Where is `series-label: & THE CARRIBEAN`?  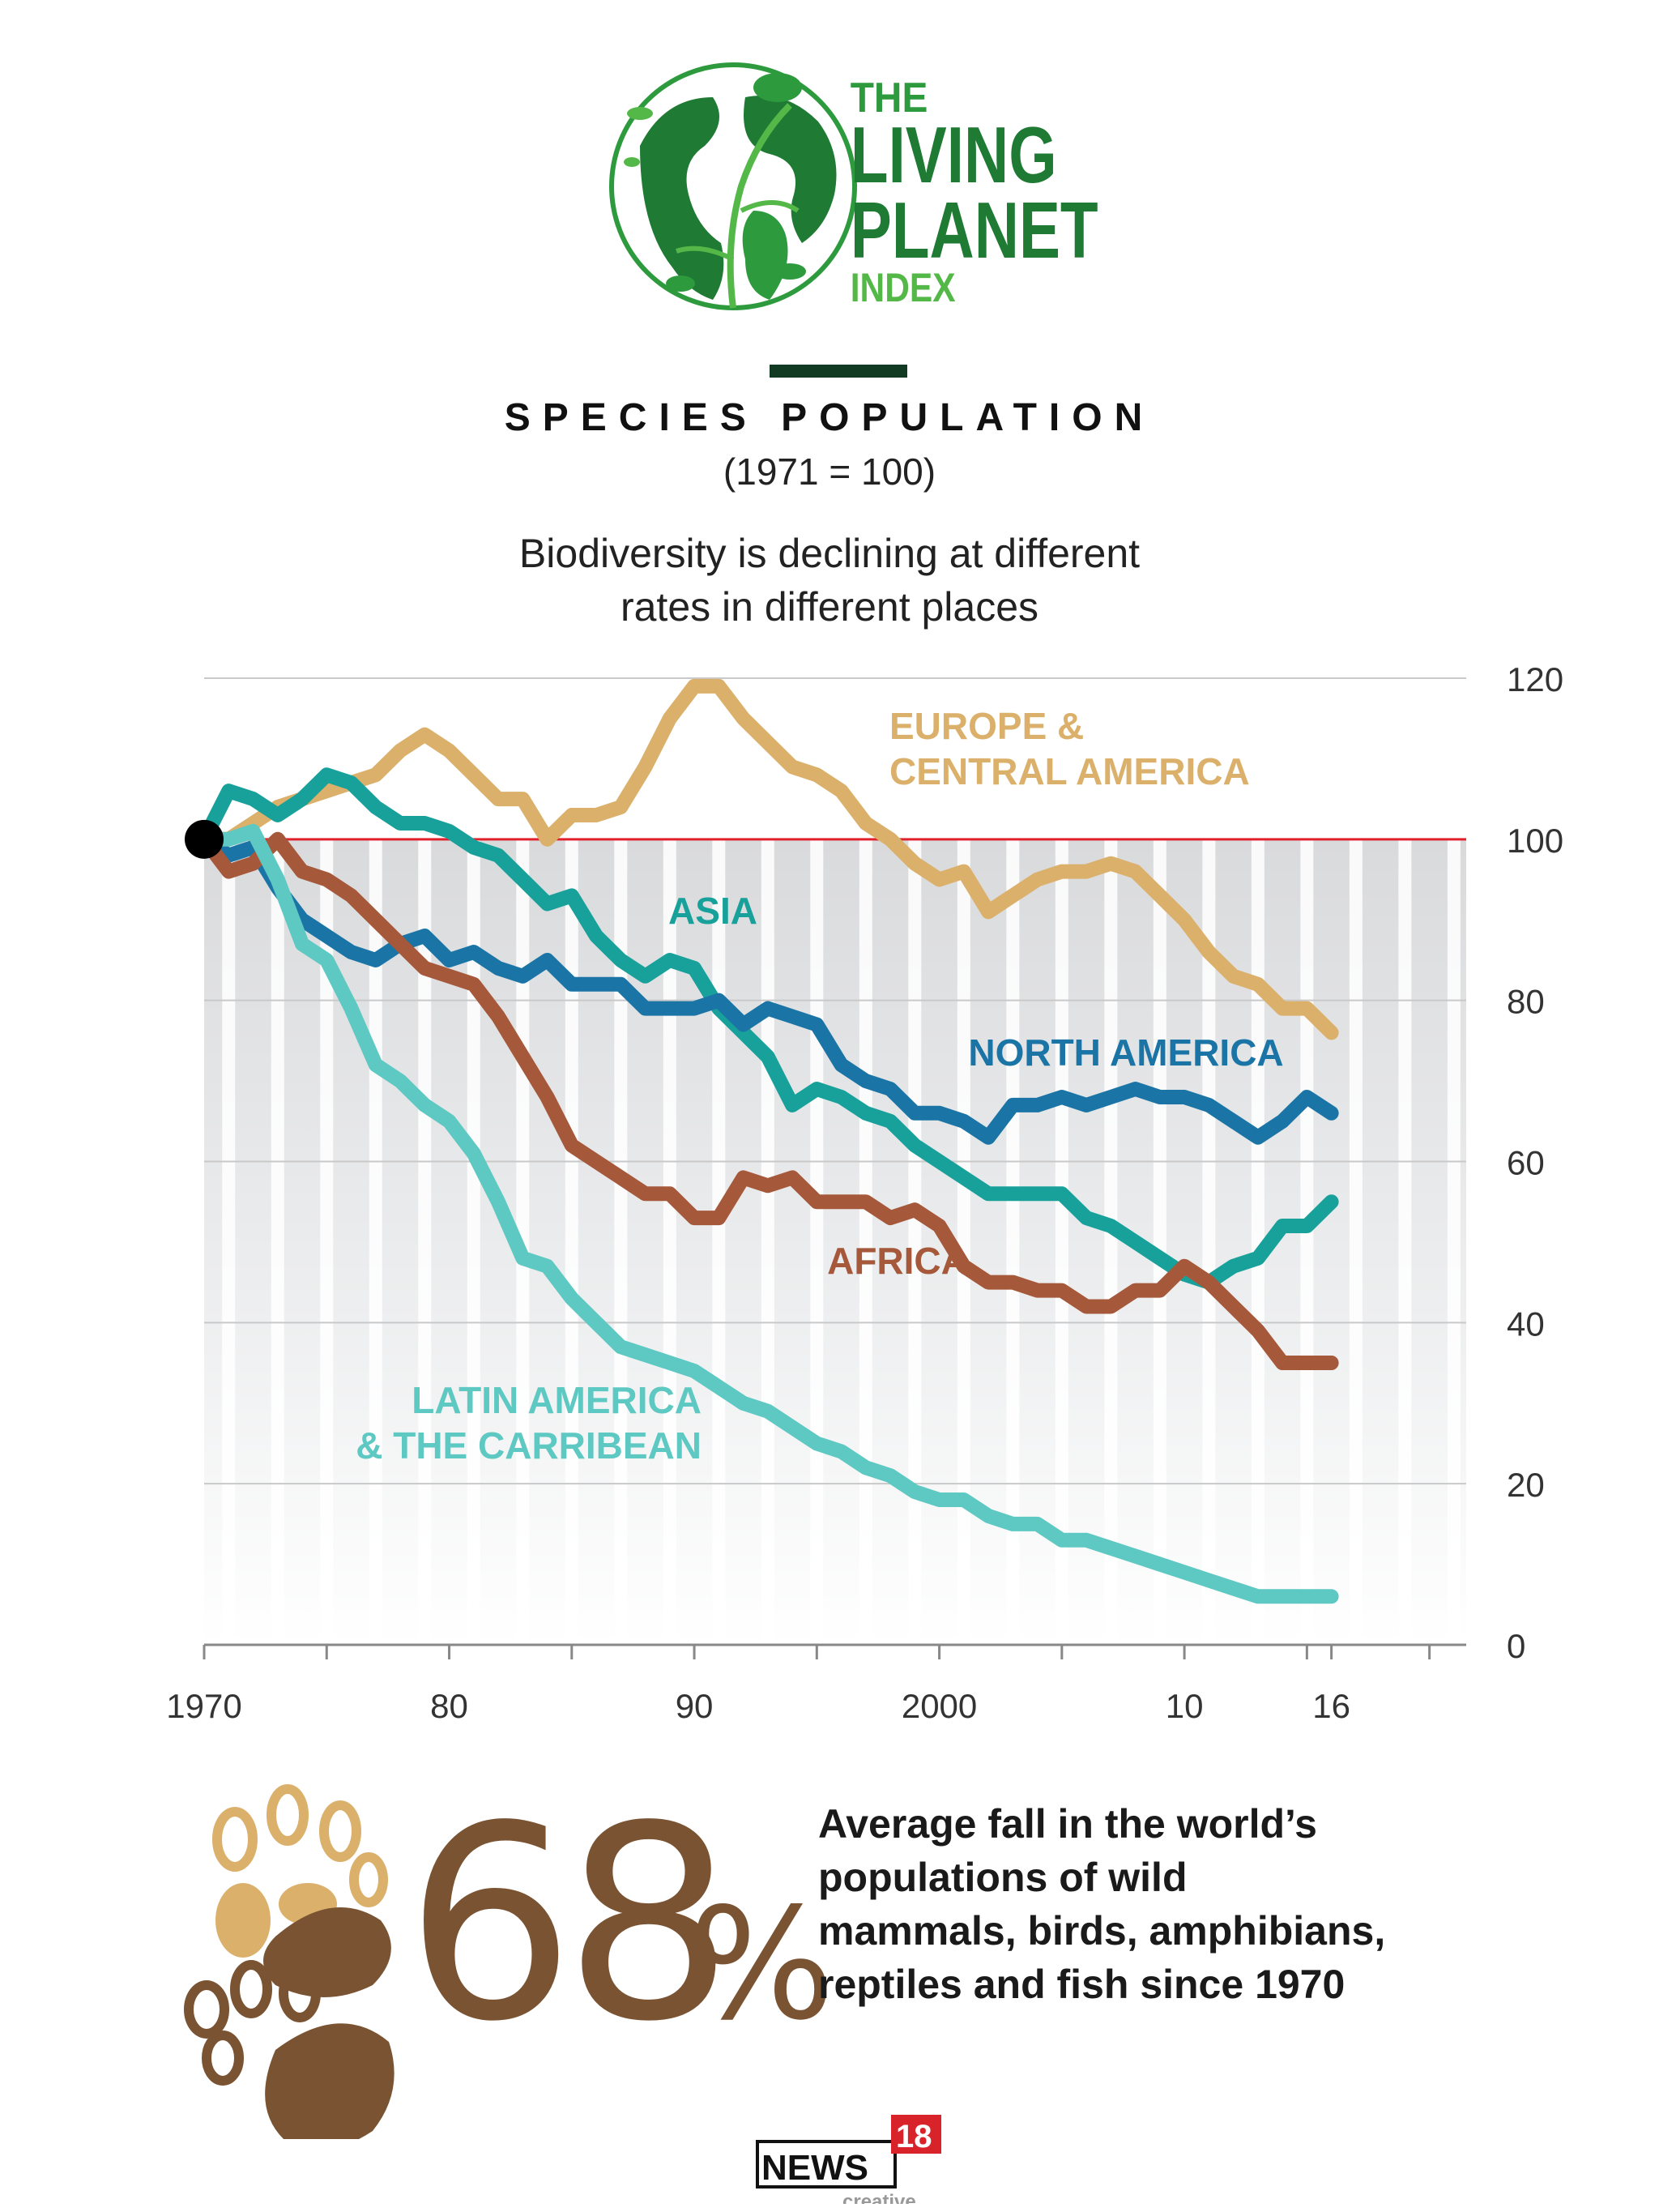
series-label: & THE CARRIBEAN is located at coordinates (529, 1445).